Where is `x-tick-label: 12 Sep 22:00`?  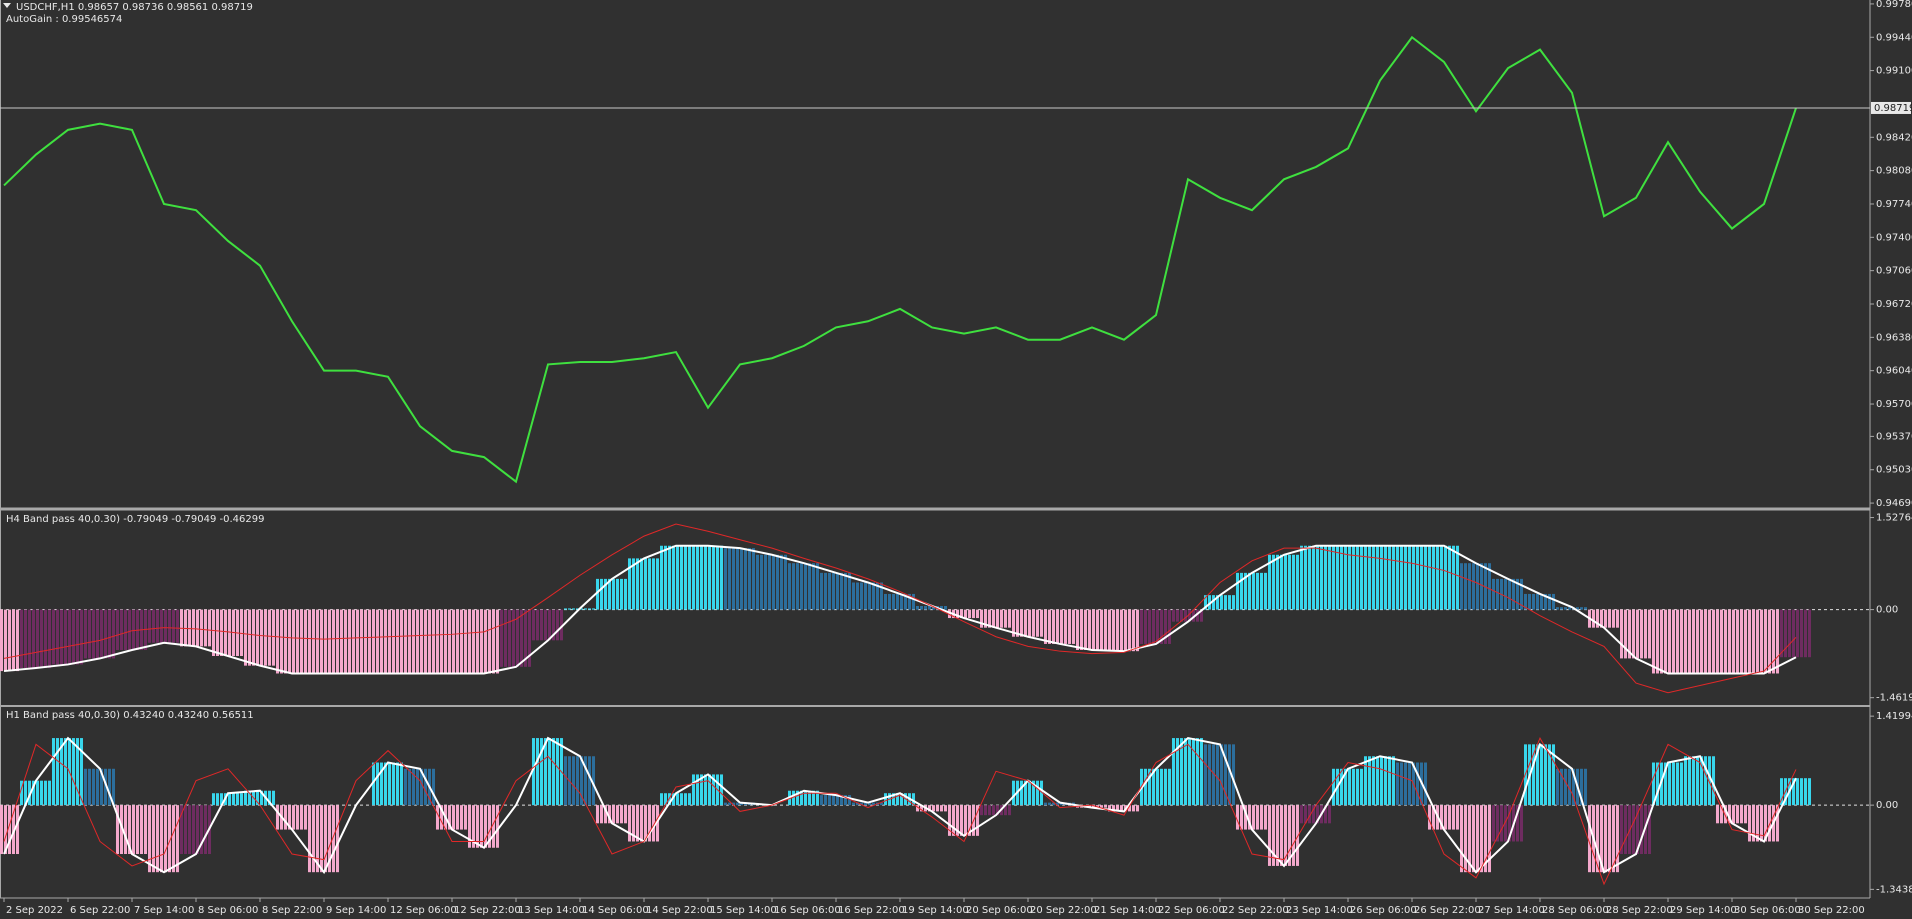 x-tick-label: 12 Sep 22:00 is located at coordinates (487, 910).